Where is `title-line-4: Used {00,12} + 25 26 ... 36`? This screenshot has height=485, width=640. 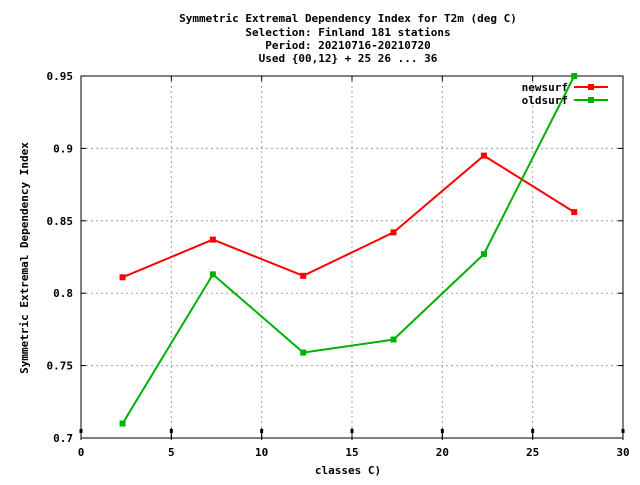 title-line-4: Used {00,12} + 25 26 ... 36 is located at coordinates (348, 58).